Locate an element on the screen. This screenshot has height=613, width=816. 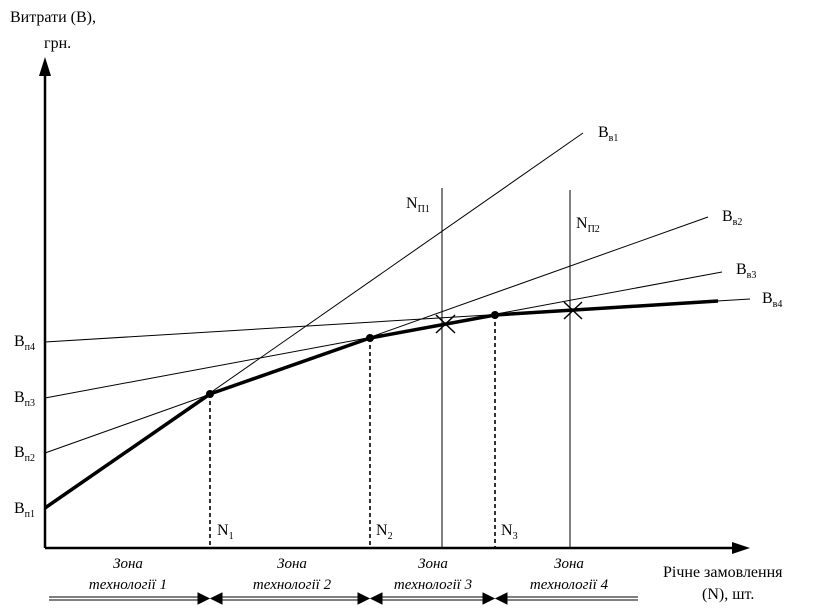
zone-2-line2: технології 2 is located at coordinates (292, 585).